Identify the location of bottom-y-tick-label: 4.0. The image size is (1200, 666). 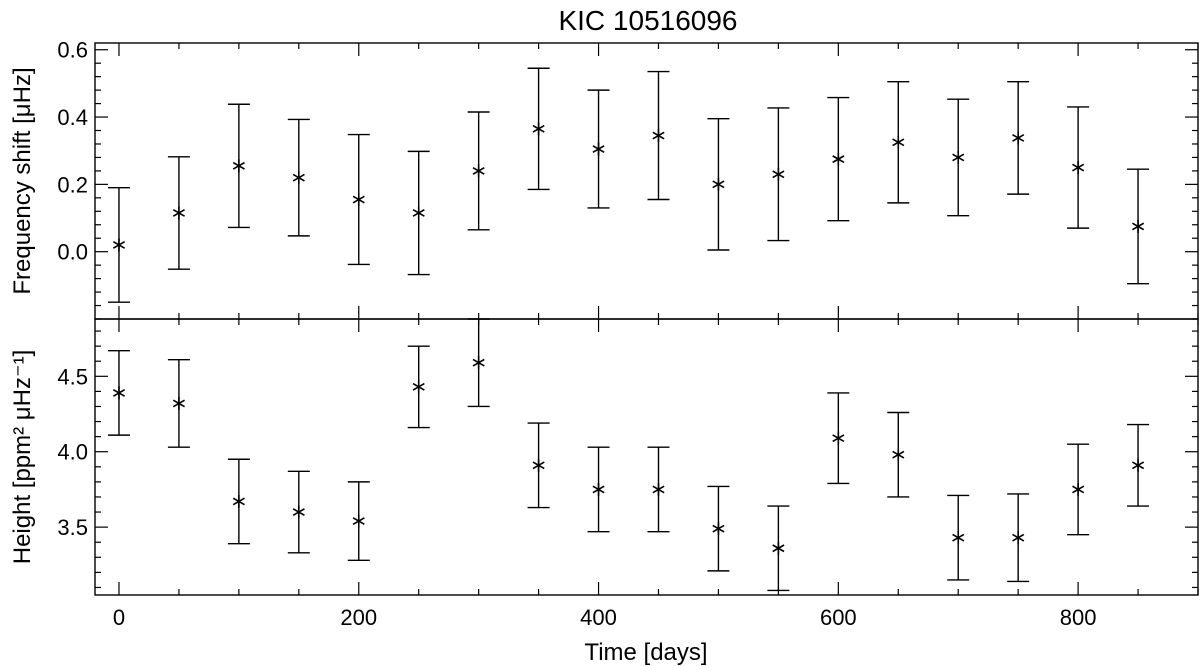
(72, 452).